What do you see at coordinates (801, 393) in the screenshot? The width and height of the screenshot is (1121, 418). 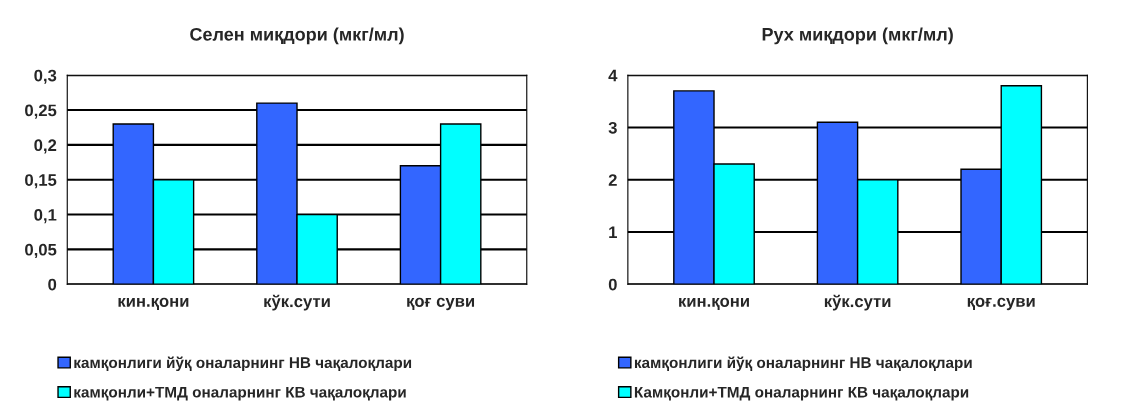 I see `legend-label: Камқонли+ТМД оналарнинг КВ чақалоқлари` at bounding box center [801, 393].